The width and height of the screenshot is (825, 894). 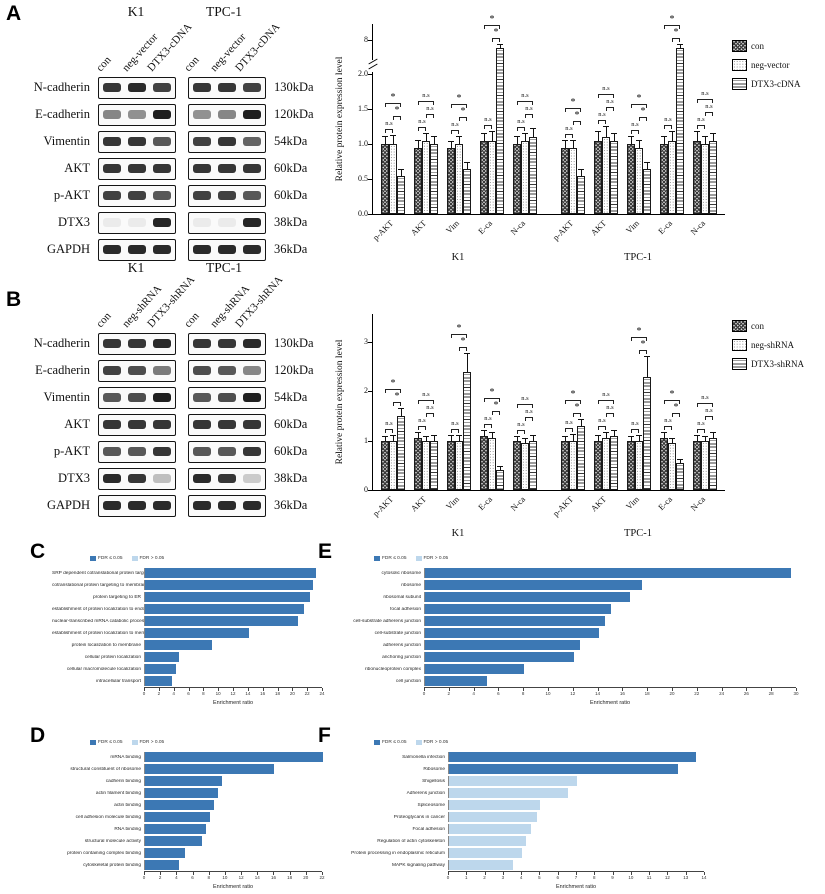 What do you see at coordinates (667, 877) in the screenshot?
I see `x-tick-label: 12` at bounding box center [667, 877].